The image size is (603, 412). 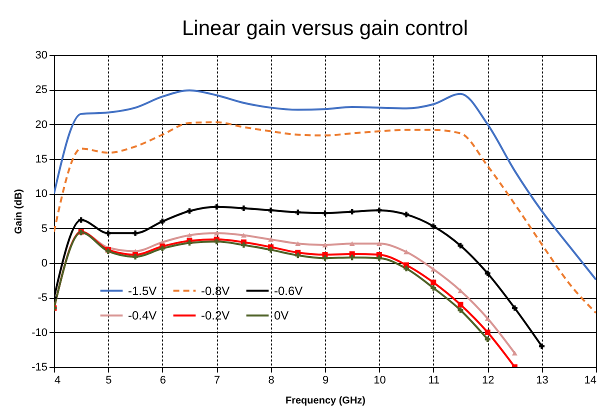 What do you see at coordinates (163, 380) in the screenshot?
I see `x-tick-label: 6` at bounding box center [163, 380].